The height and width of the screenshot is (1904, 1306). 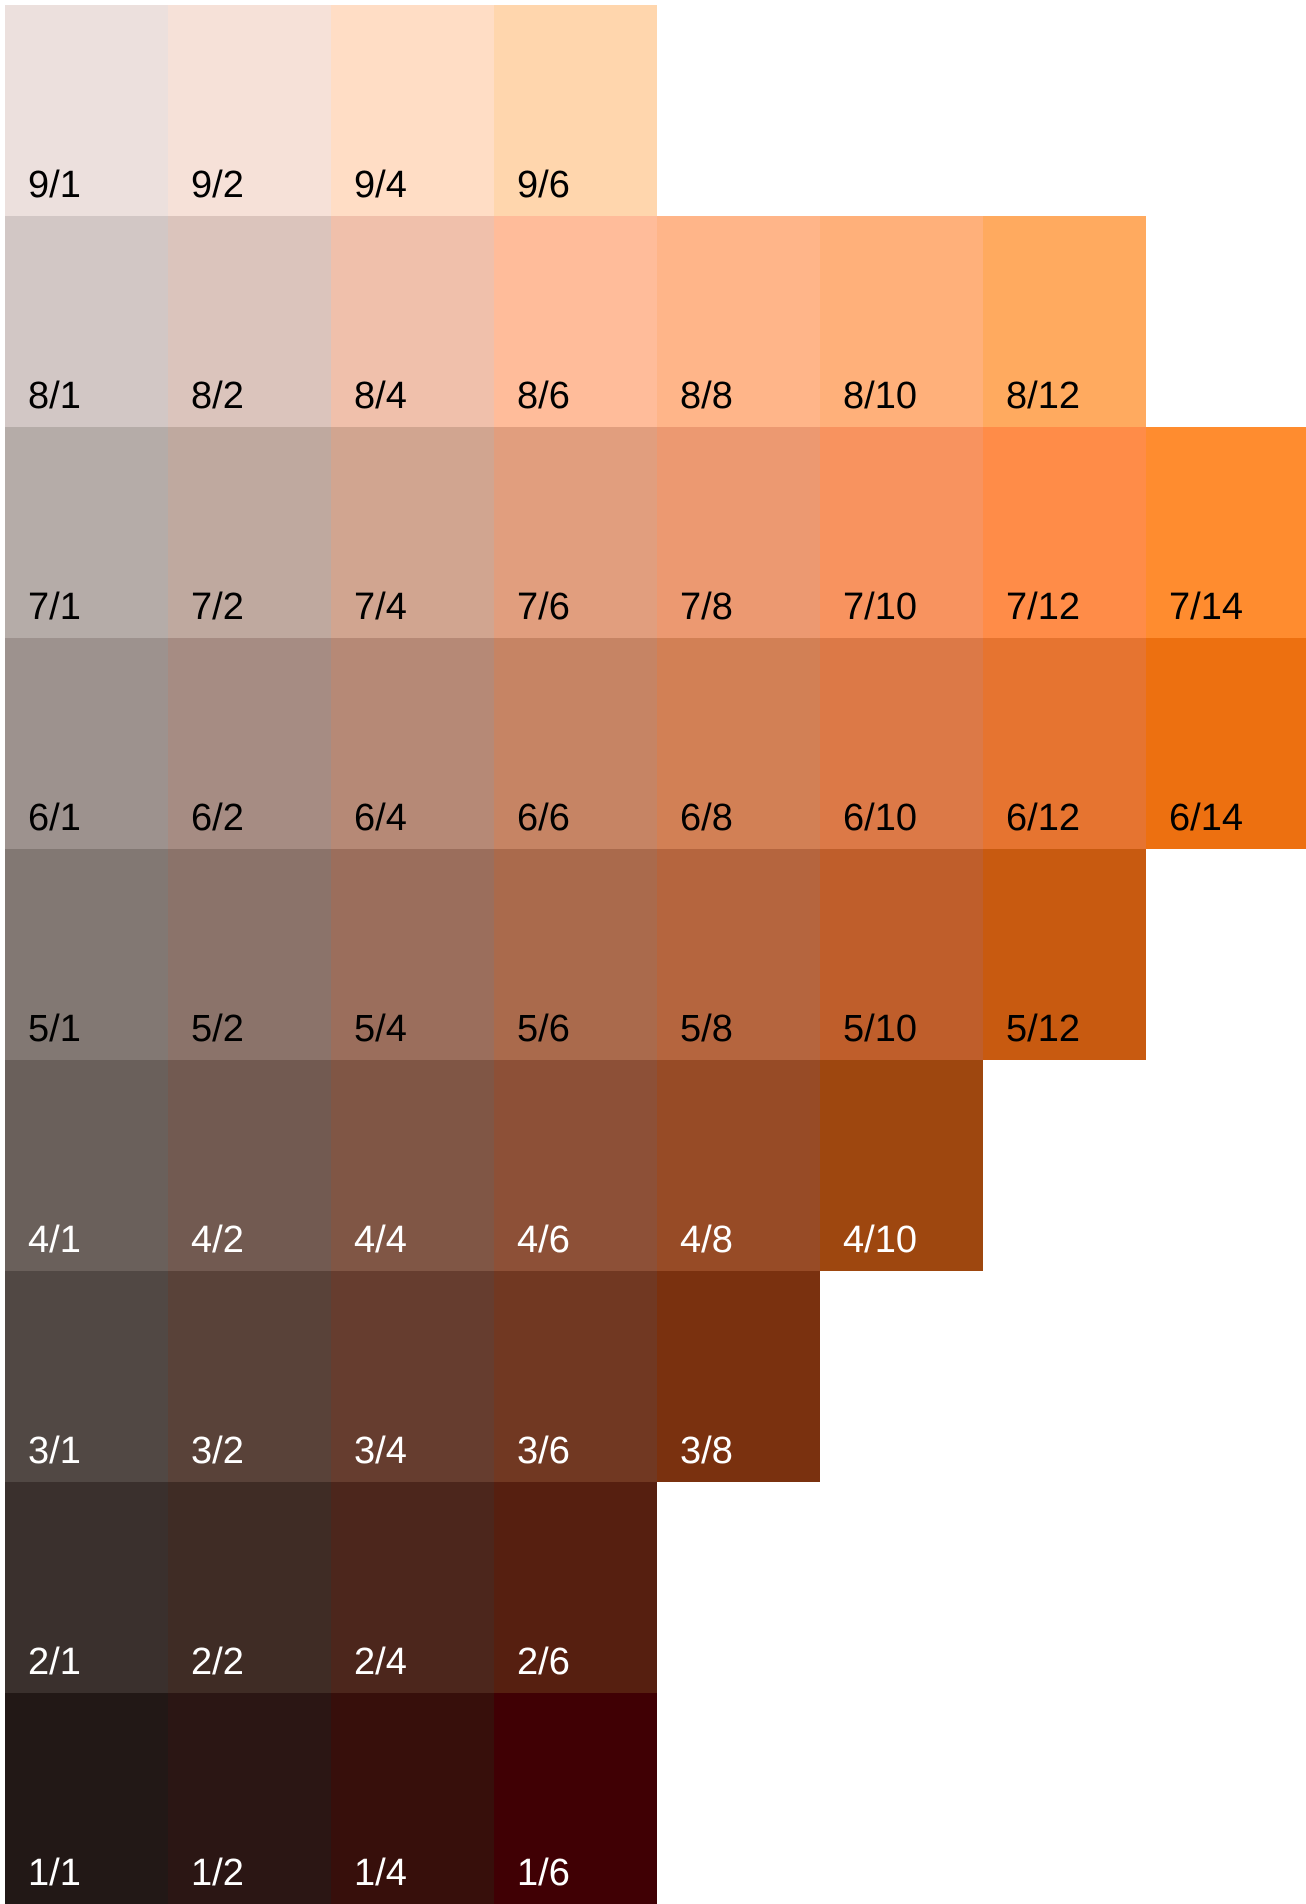 What do you see at coordinates (543, 1240) in the screenshot?
I see `swatch-label: 4/6` at bounding box center [543, 1240].